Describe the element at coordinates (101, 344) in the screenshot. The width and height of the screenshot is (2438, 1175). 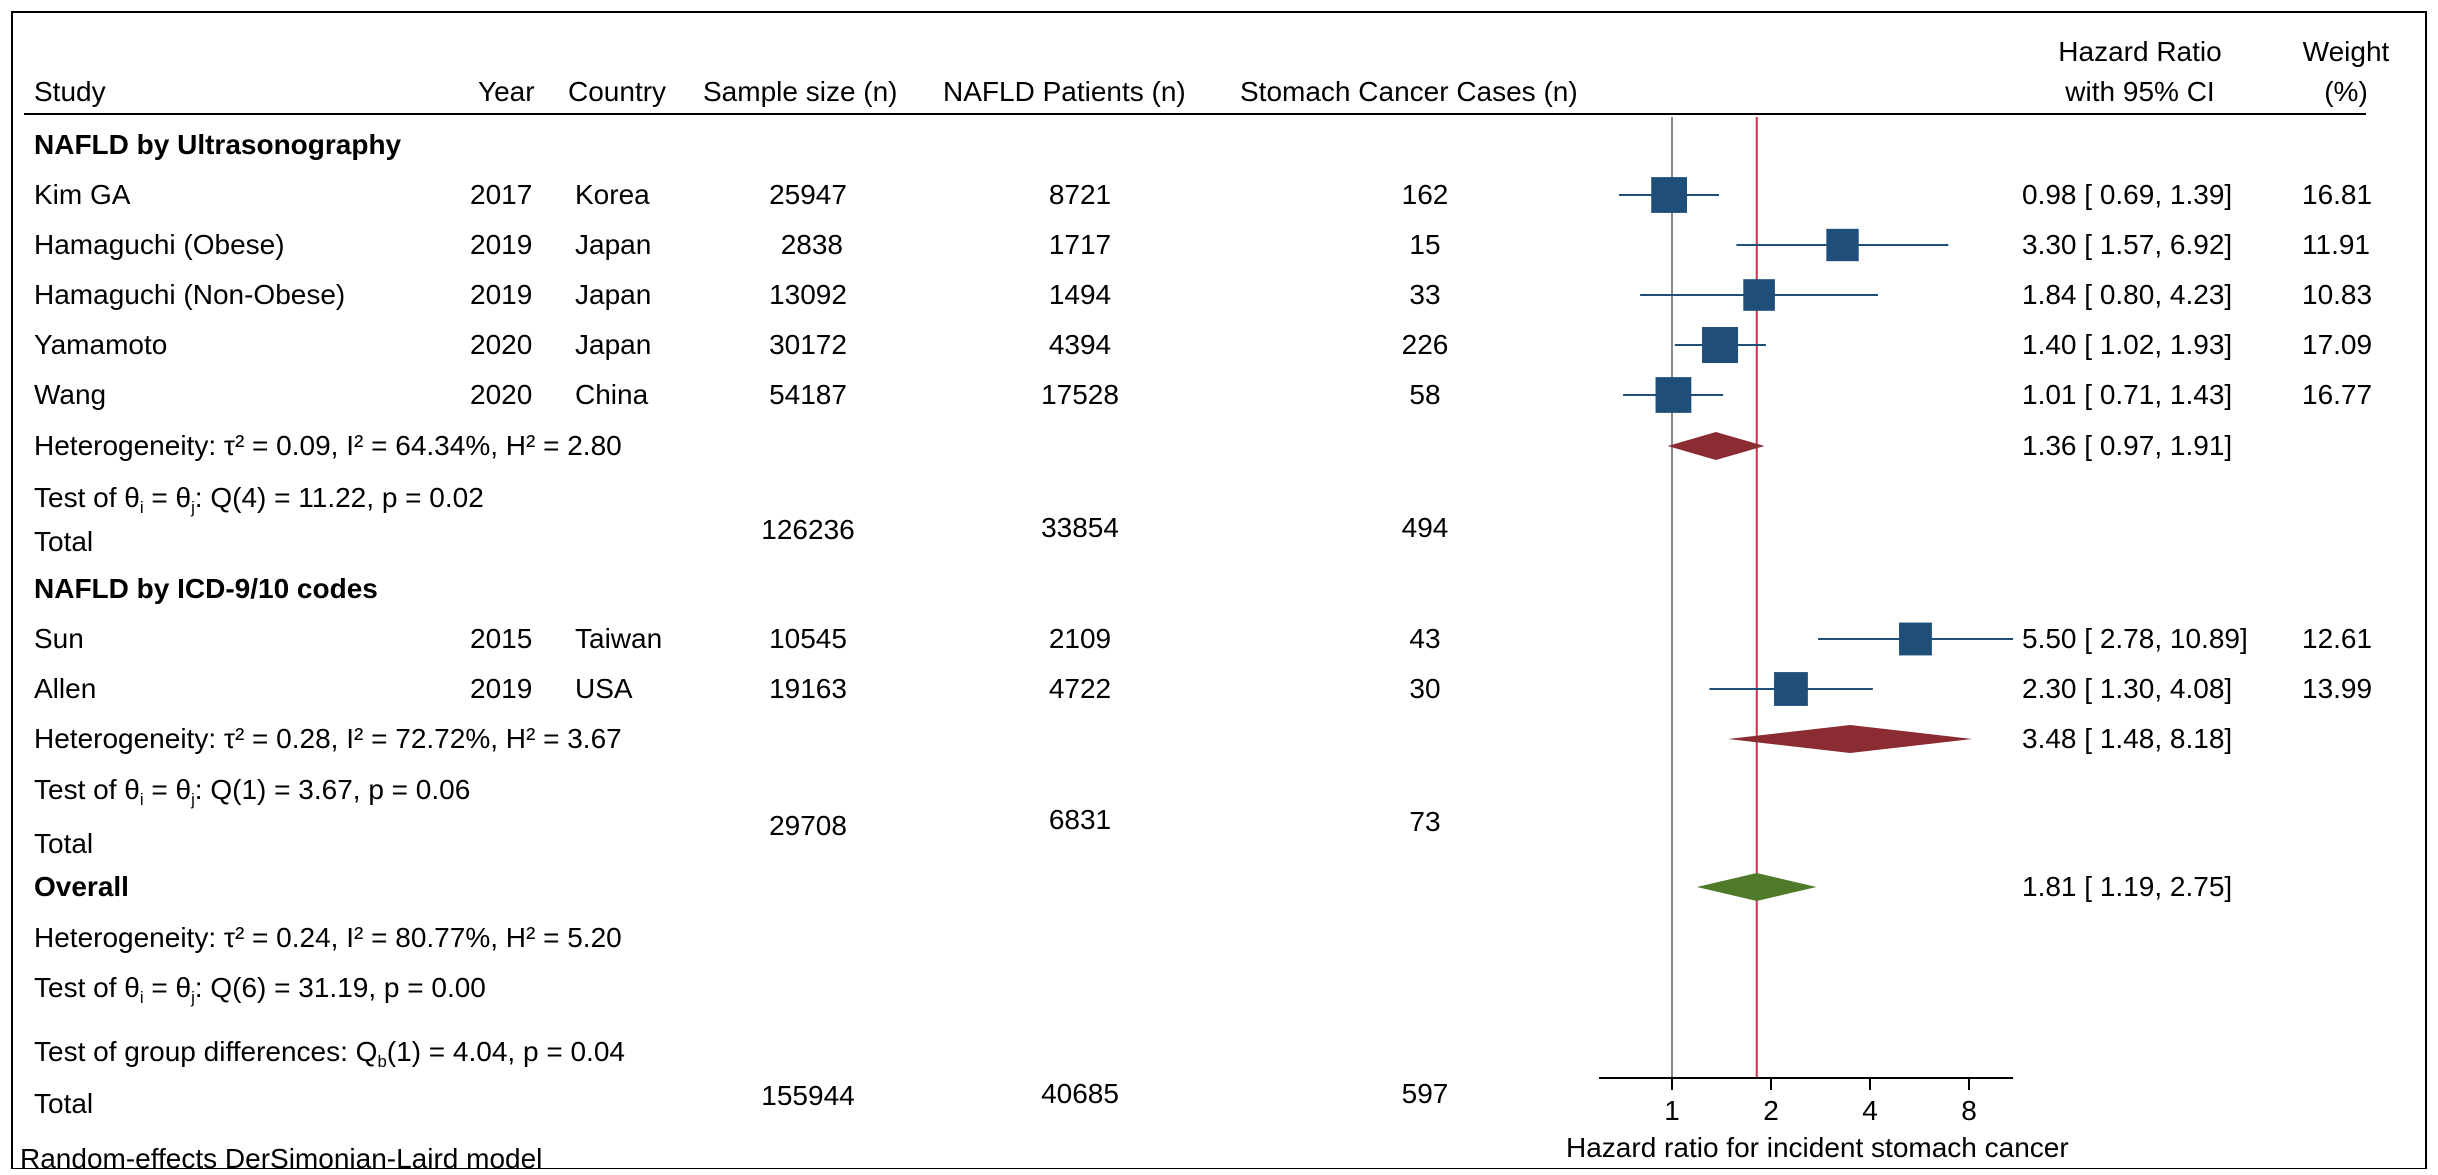
I see `study-name: Yamamoto` at that location.